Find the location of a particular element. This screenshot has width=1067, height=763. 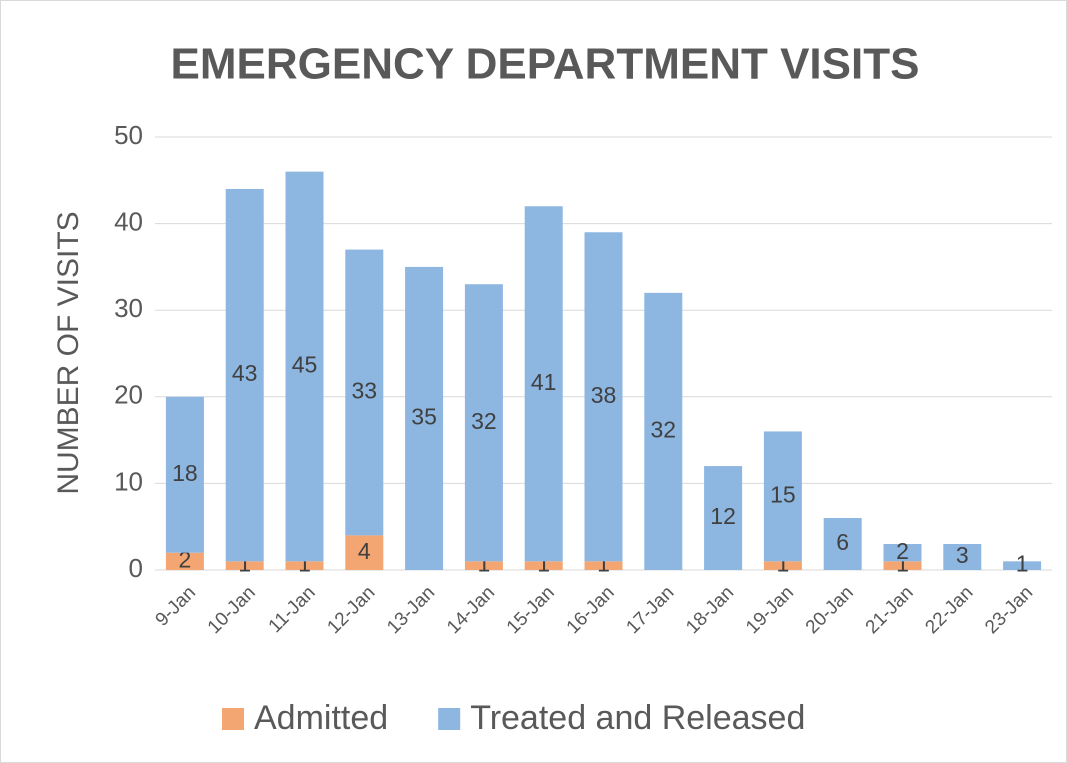

y-tick-label: 50 is located at coordinates (128, 135).